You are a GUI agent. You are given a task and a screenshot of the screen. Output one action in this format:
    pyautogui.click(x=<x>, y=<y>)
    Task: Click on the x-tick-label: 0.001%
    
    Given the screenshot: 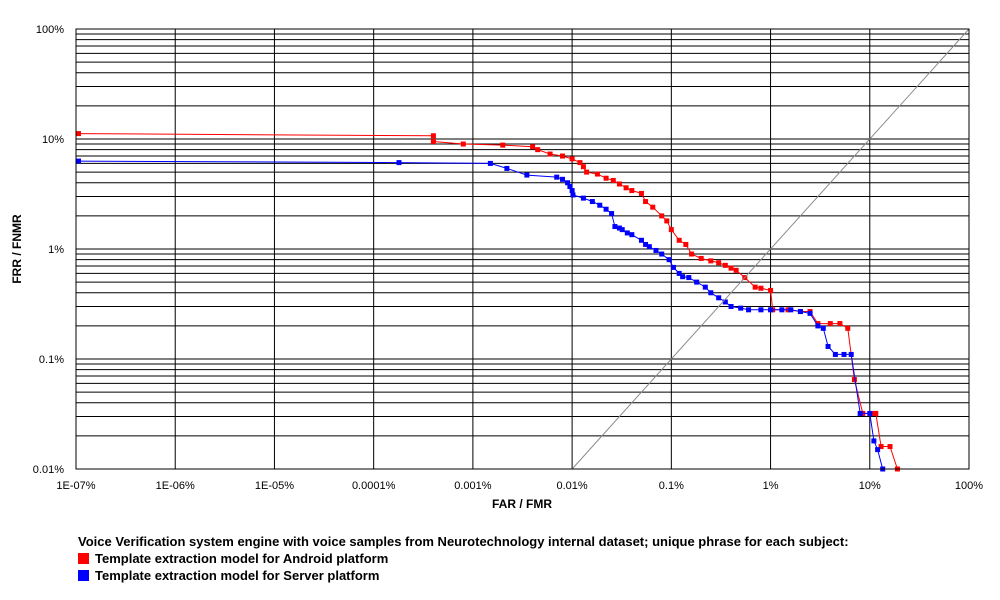 What is the action you would take?
    pyautogui.click(x=473, y=486)
    